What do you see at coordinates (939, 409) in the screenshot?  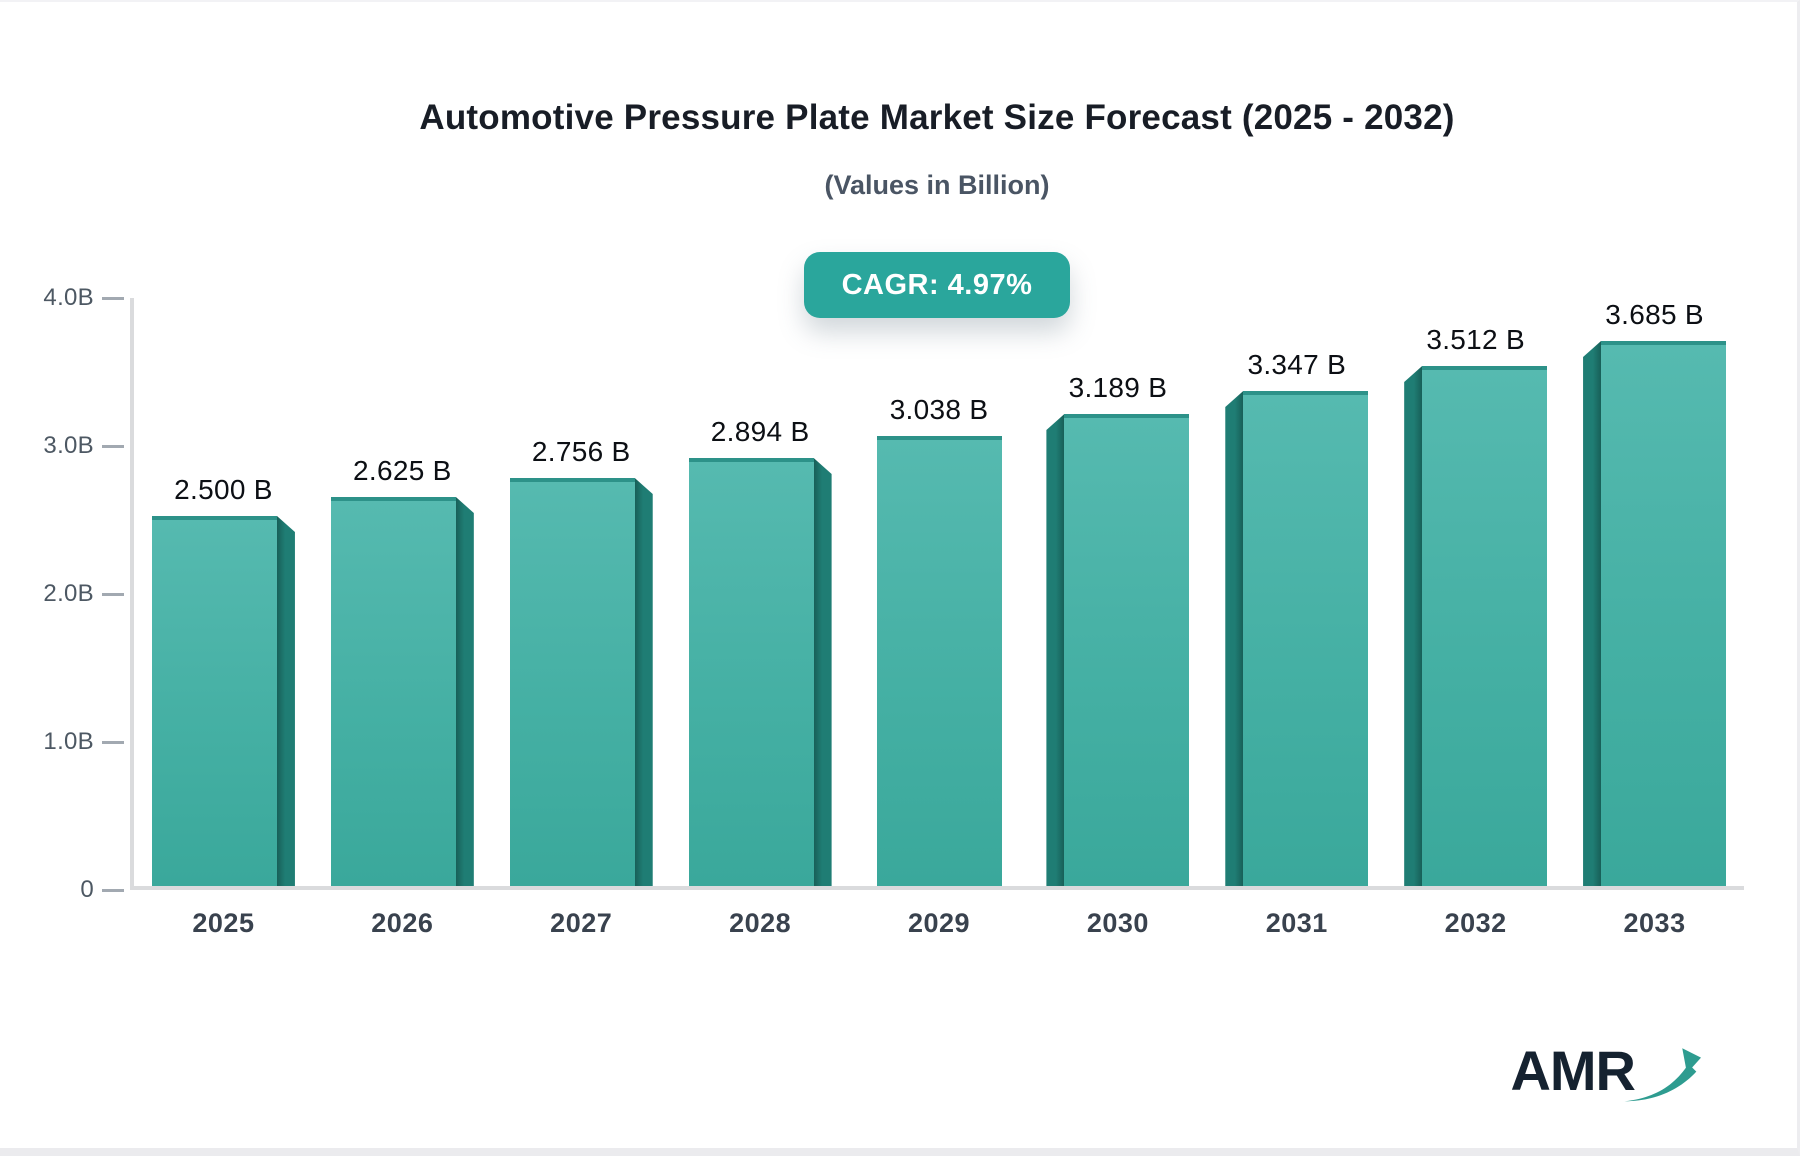 I see `bar-value-label: 3.038 B` at bounding box center [939, 409].